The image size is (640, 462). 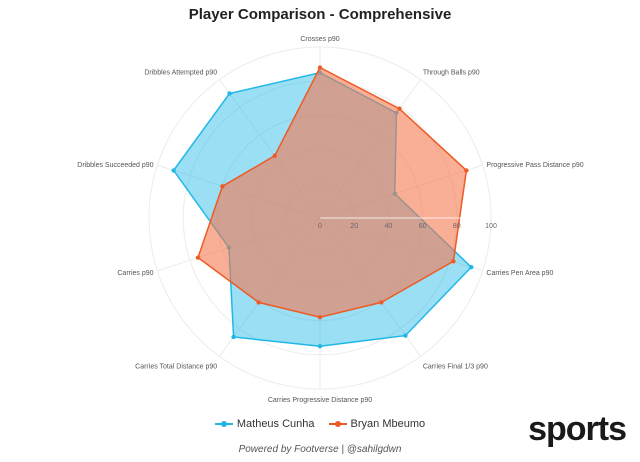 I want to click on axis-label-4: Carries Final 1/3 p90, so click(x=455, y=367).